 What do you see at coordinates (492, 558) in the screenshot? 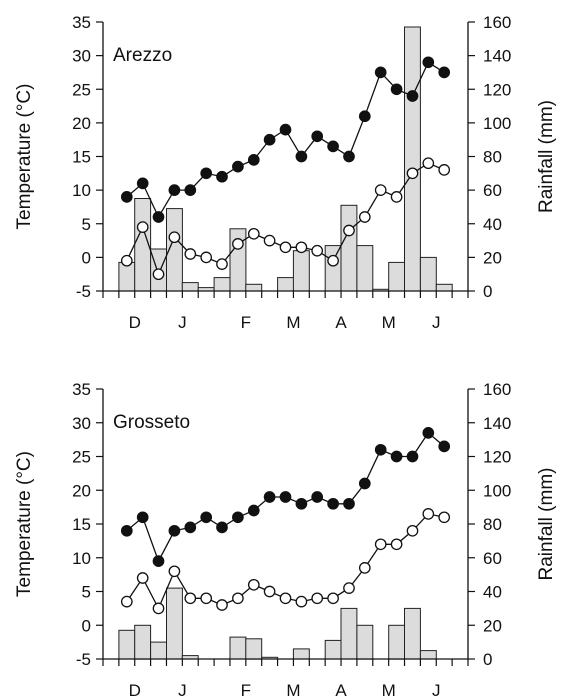
I see `right-tick-label: 60` at bounding box center [492, 558].